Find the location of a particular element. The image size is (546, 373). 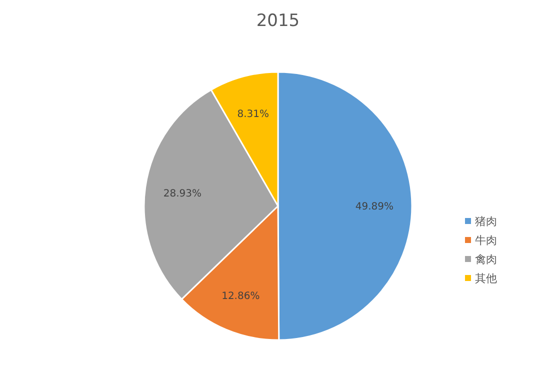

legend-label: 猪肉 is located at coordinates (486, 221).